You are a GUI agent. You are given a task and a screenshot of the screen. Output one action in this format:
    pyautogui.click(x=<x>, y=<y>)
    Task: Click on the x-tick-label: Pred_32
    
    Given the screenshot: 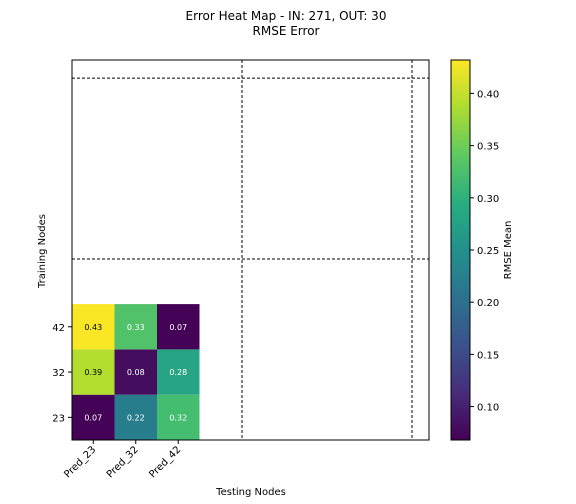 What is the action you would take?
    pyautogui.click(x=123, y=462)
    